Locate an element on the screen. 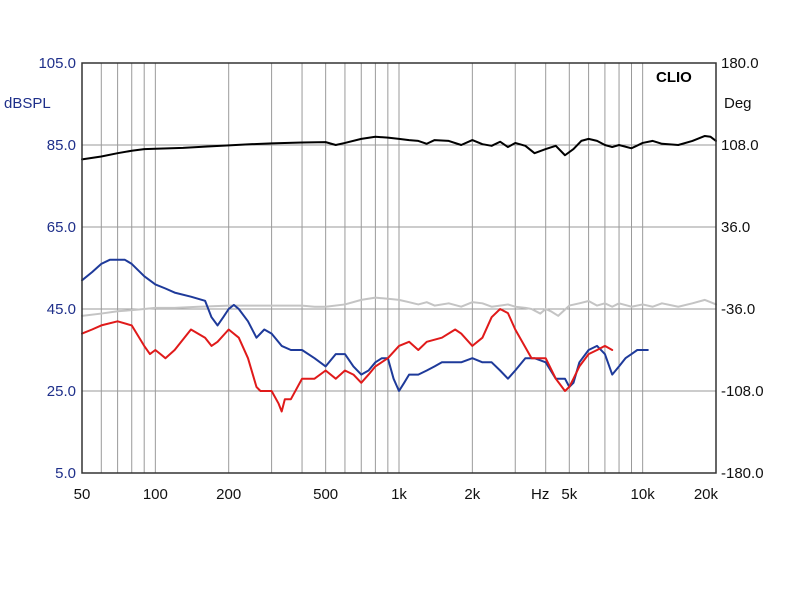 The height and width of the screenshot is (600, 800). x-tick-label: 200 is located at coordinates (228, 494).